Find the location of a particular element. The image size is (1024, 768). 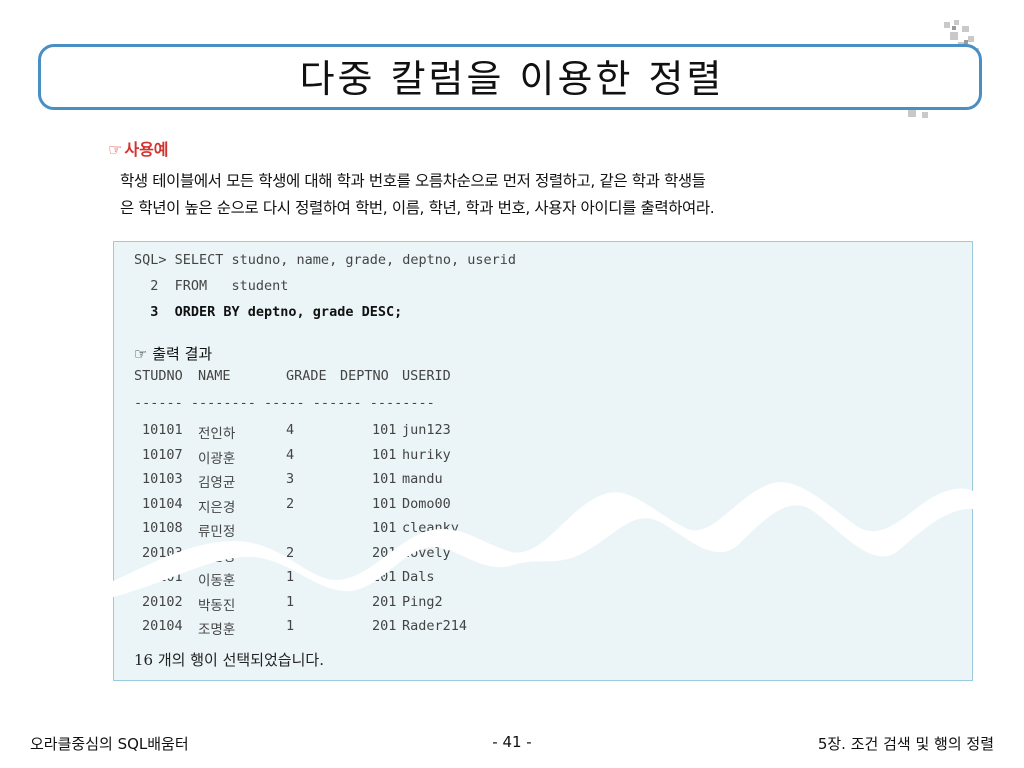

cell-studno: 20102 is located at coordinates (162, 601).